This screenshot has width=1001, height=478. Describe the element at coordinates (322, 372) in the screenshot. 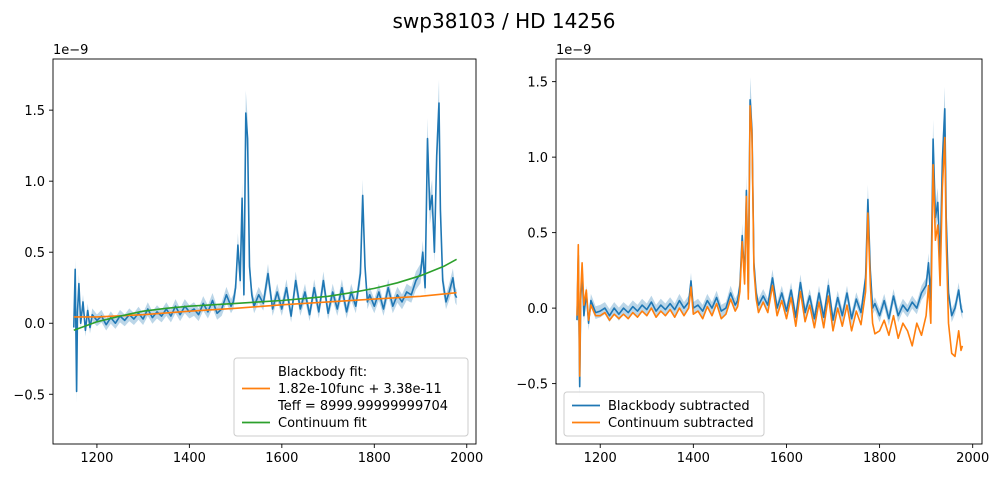

I see `legend-label: Blackbody fit:` at that location.